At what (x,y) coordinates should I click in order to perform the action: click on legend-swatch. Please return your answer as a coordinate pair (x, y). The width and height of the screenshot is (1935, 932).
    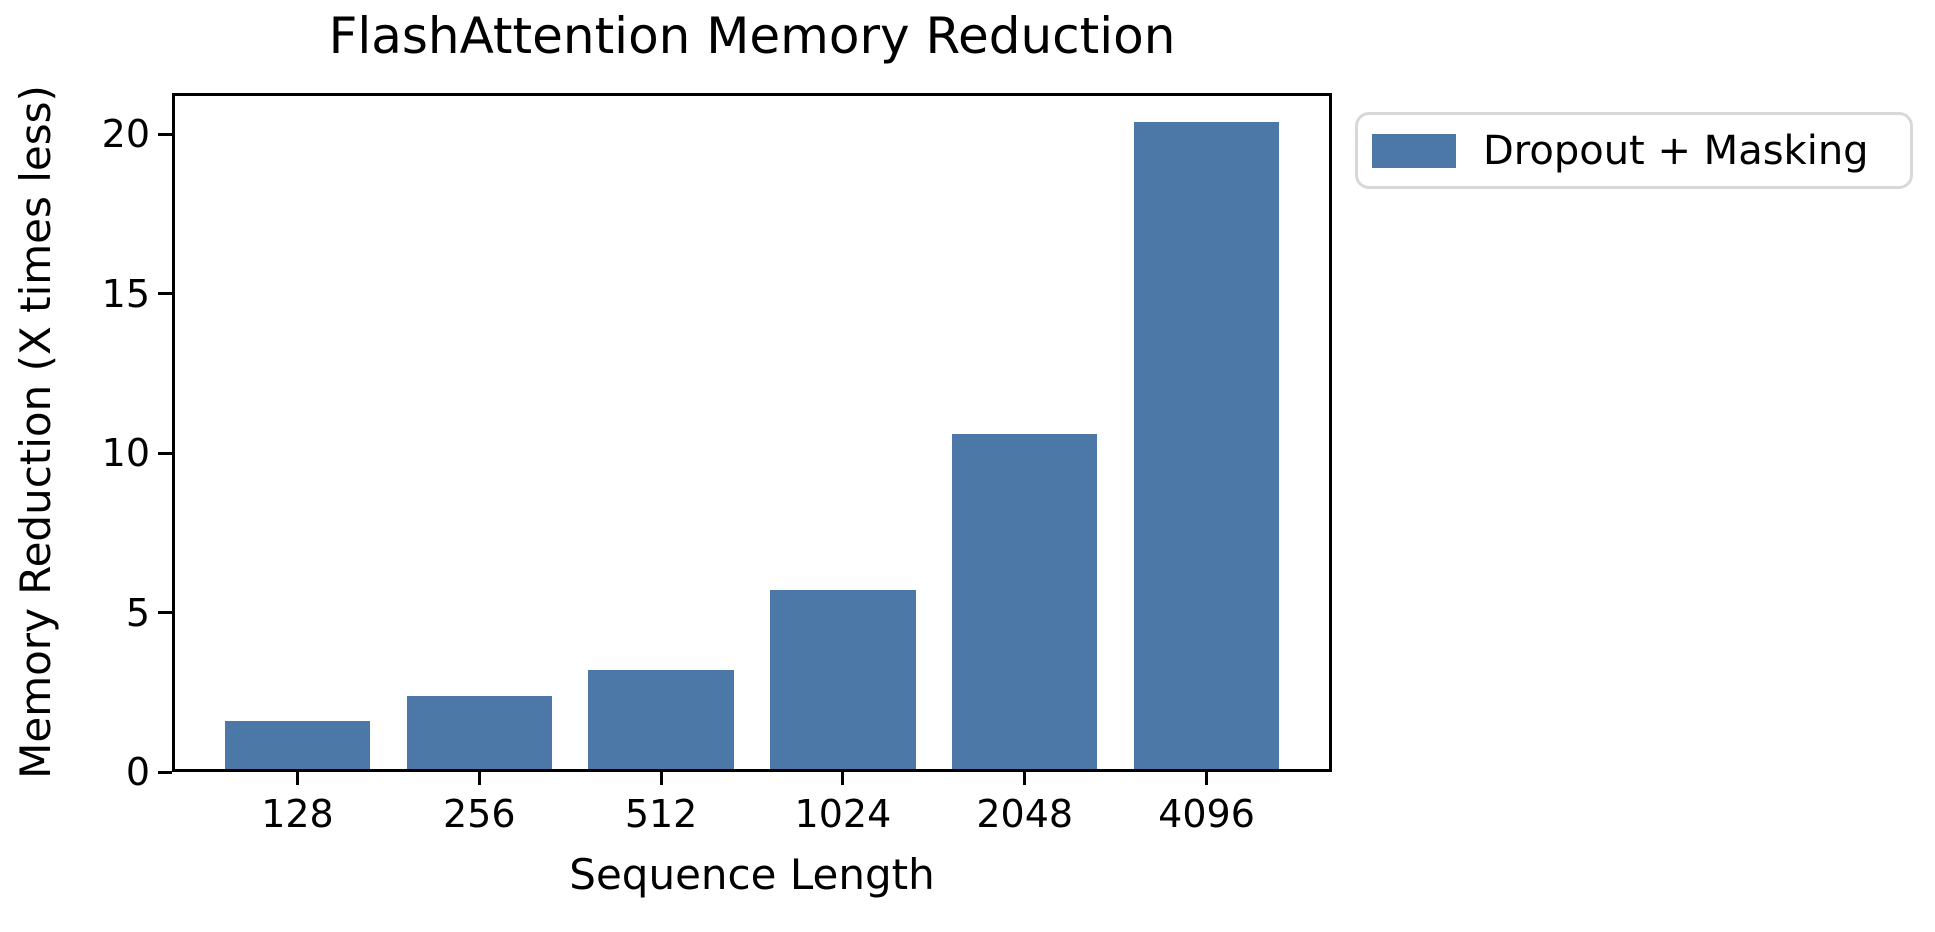
    Looking at the image, I should click on (1414, 150).